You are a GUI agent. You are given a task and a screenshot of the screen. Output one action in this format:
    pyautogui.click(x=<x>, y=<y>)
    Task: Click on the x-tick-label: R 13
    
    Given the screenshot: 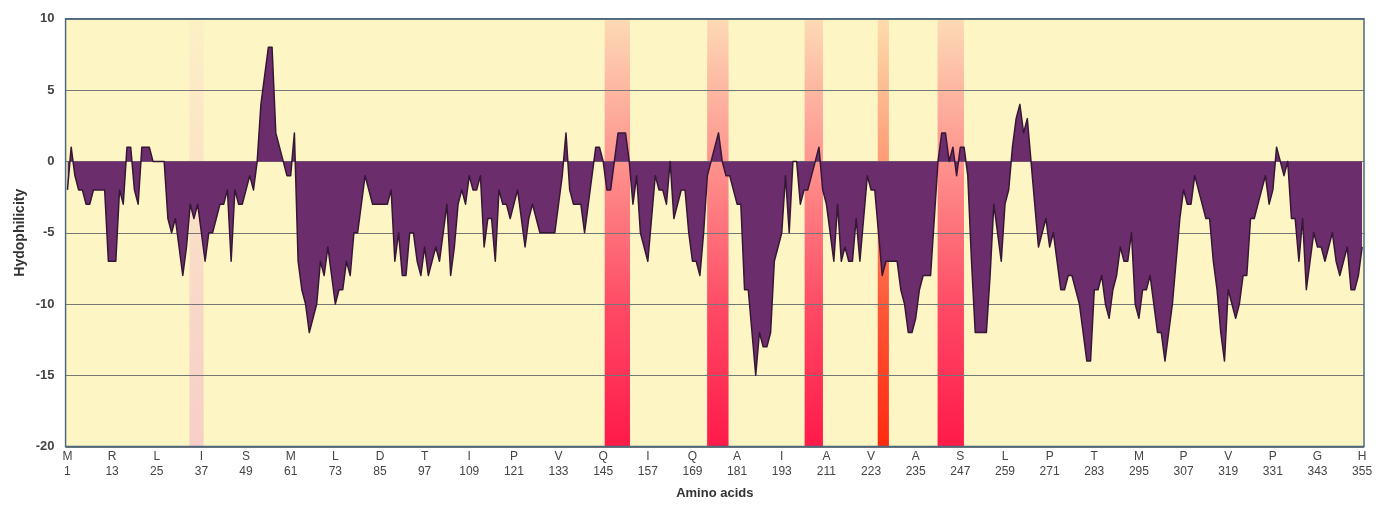 What is the action you would take?
    pyautogui.click(x=112, y=463)
    